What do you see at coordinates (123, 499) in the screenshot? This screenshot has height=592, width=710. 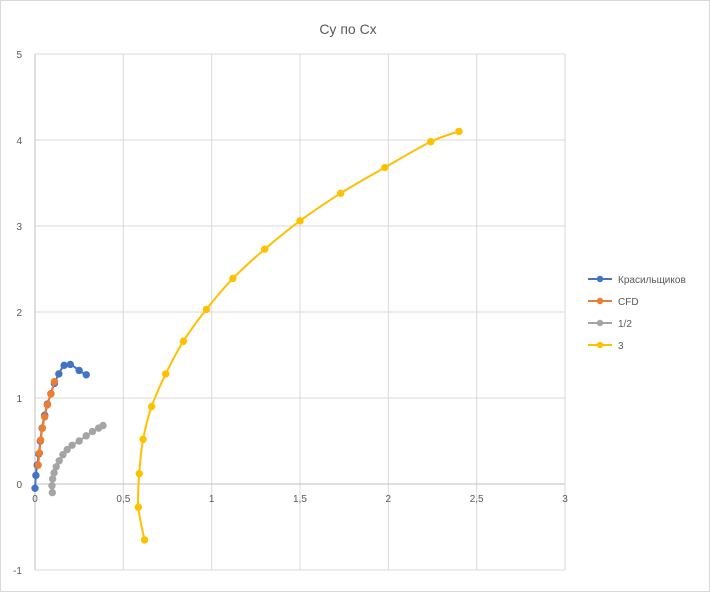 I see `x-tick-label: 0,5` at bounding box center [123, 499].